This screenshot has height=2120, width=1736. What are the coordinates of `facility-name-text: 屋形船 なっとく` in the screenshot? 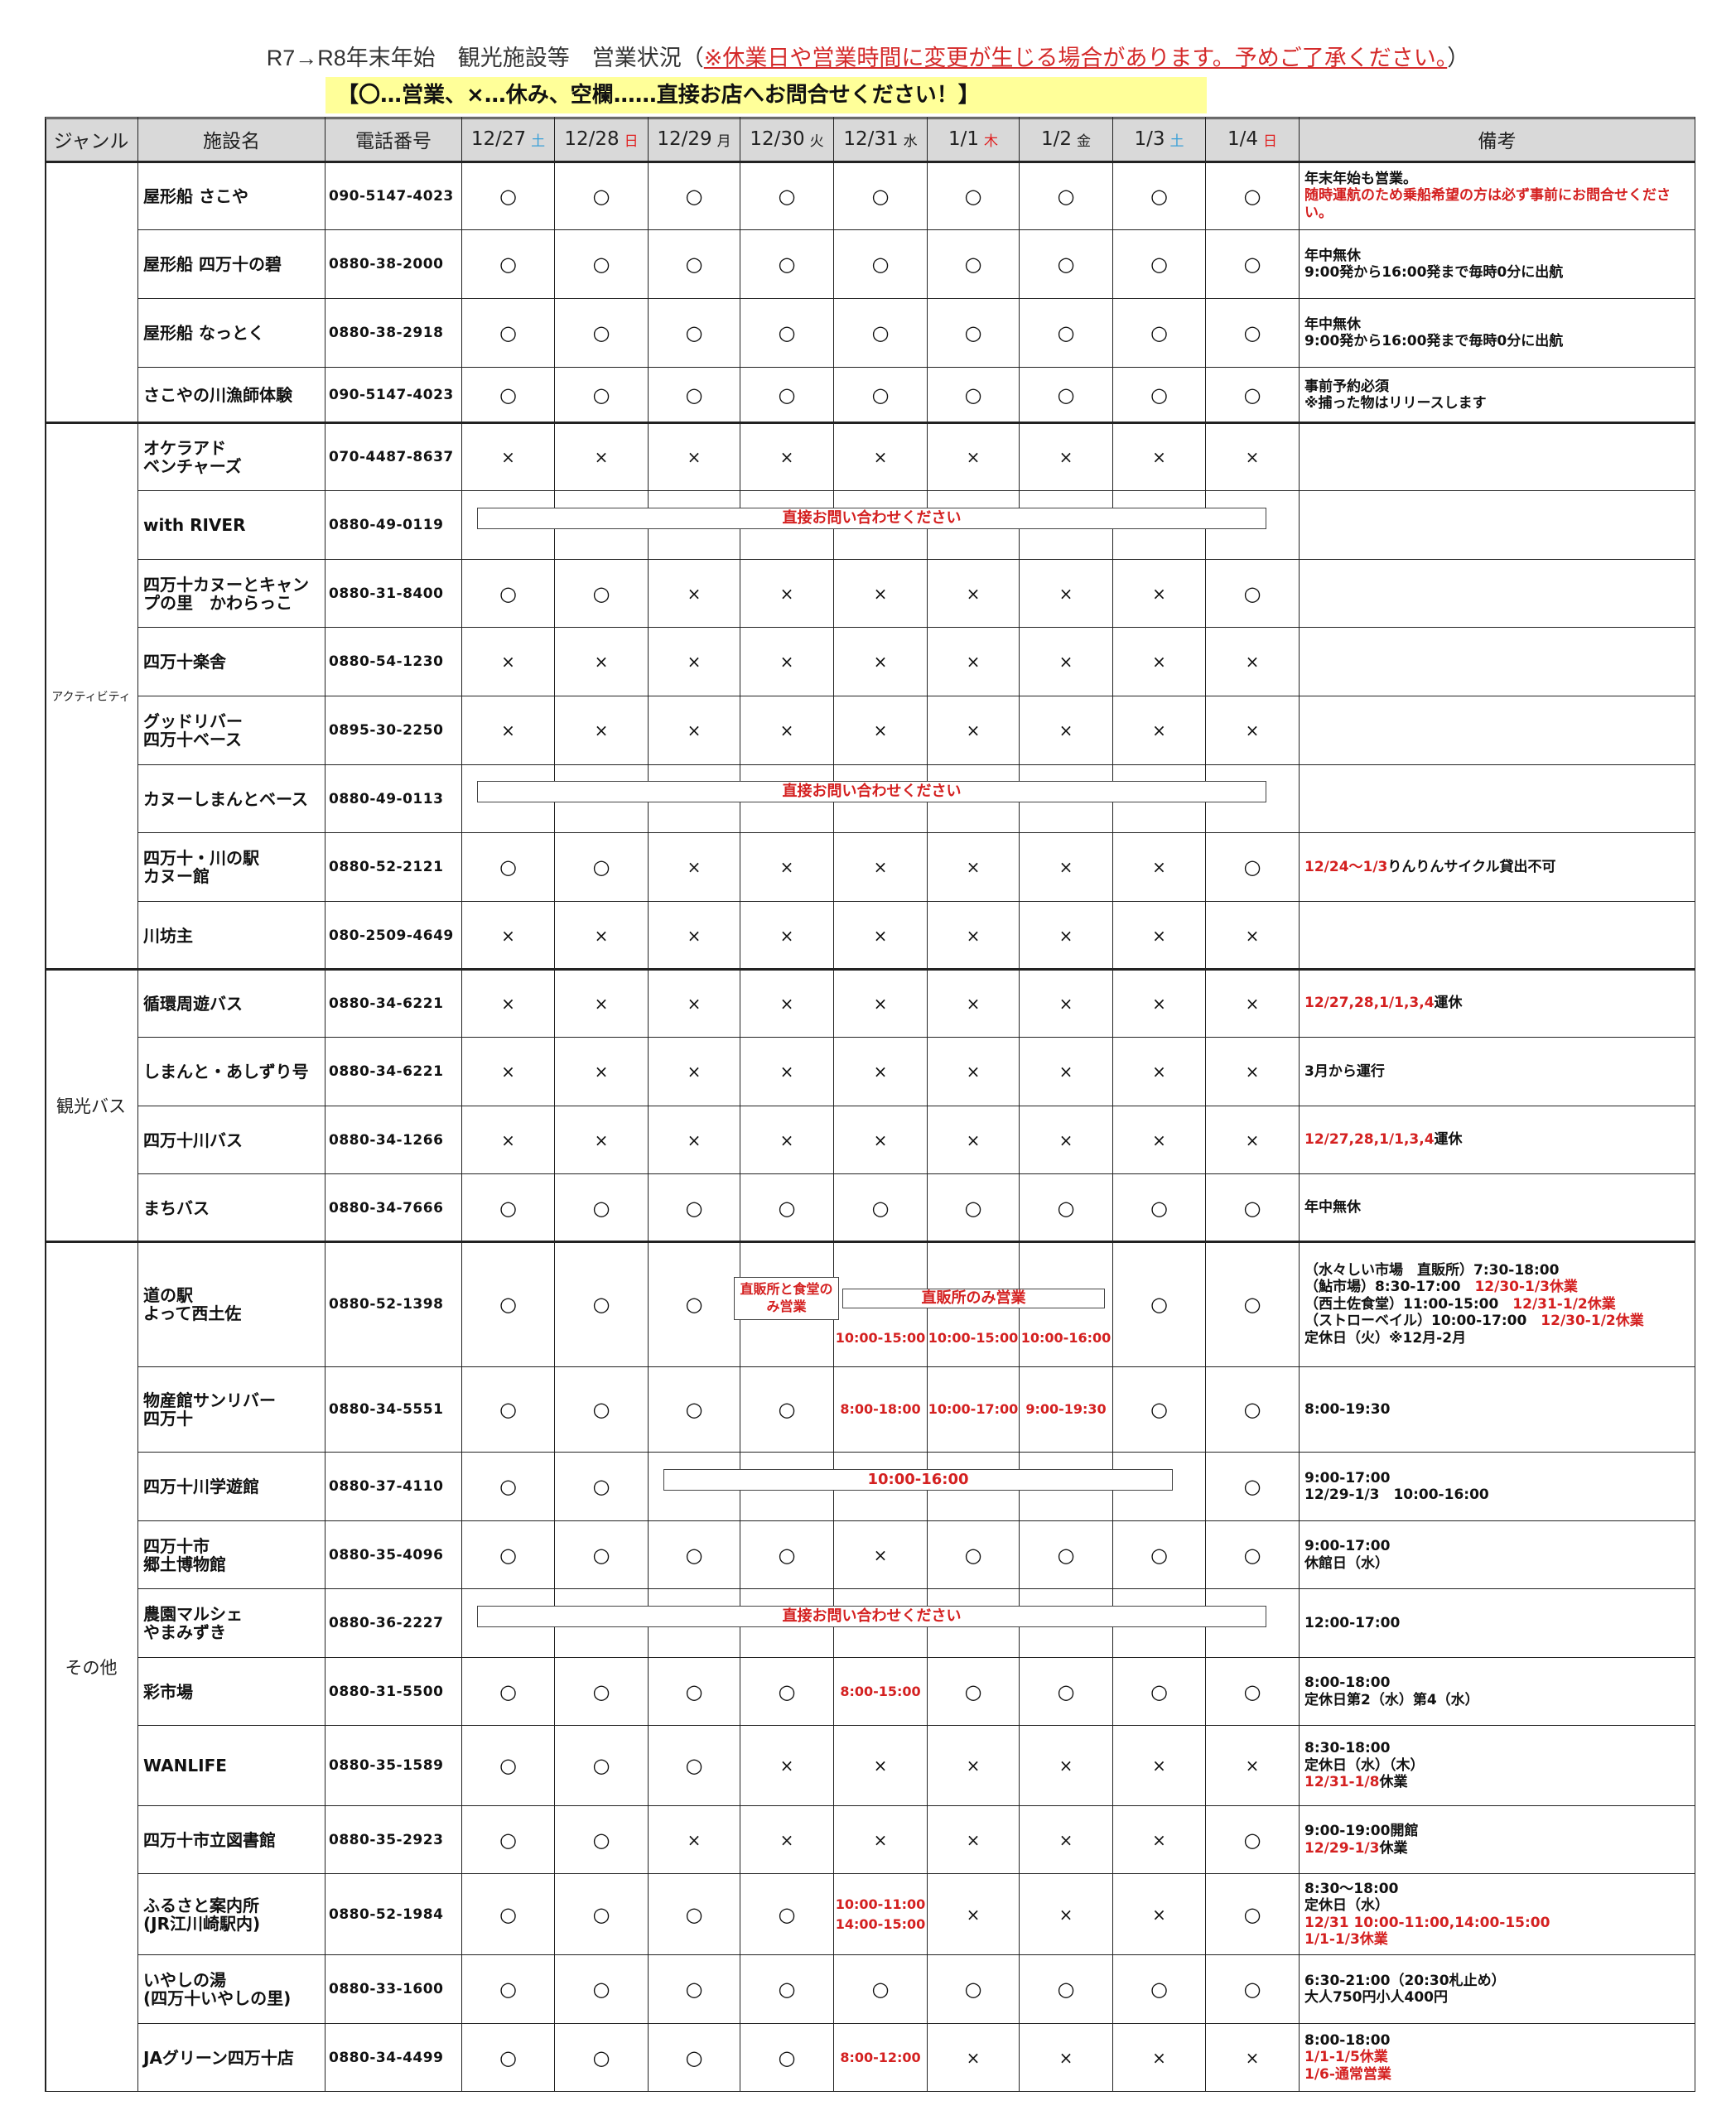 It's located at (204, 333).